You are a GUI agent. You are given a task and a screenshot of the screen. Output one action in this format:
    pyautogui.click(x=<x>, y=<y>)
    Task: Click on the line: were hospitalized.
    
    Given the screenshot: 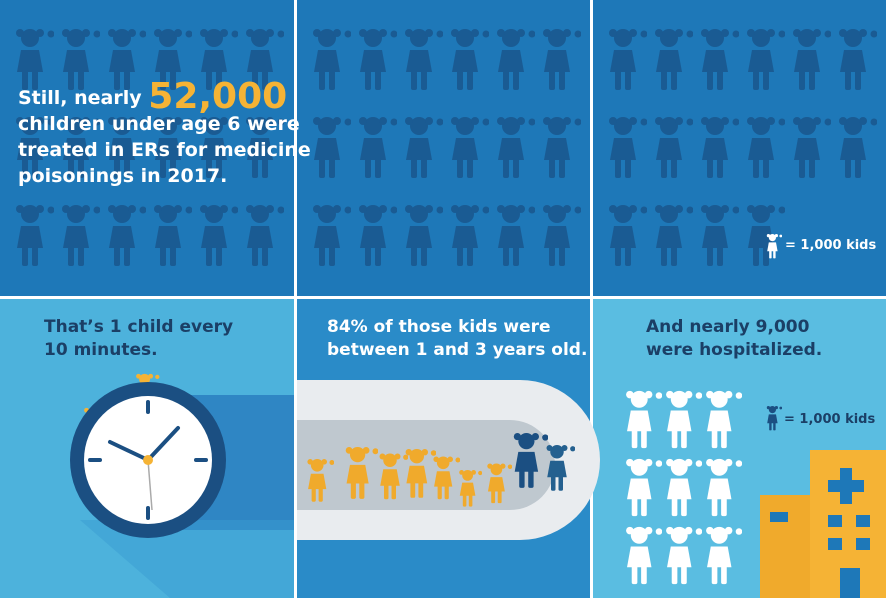 What is the action you would take?
    pyautogui.click(x=734, y=350)
    